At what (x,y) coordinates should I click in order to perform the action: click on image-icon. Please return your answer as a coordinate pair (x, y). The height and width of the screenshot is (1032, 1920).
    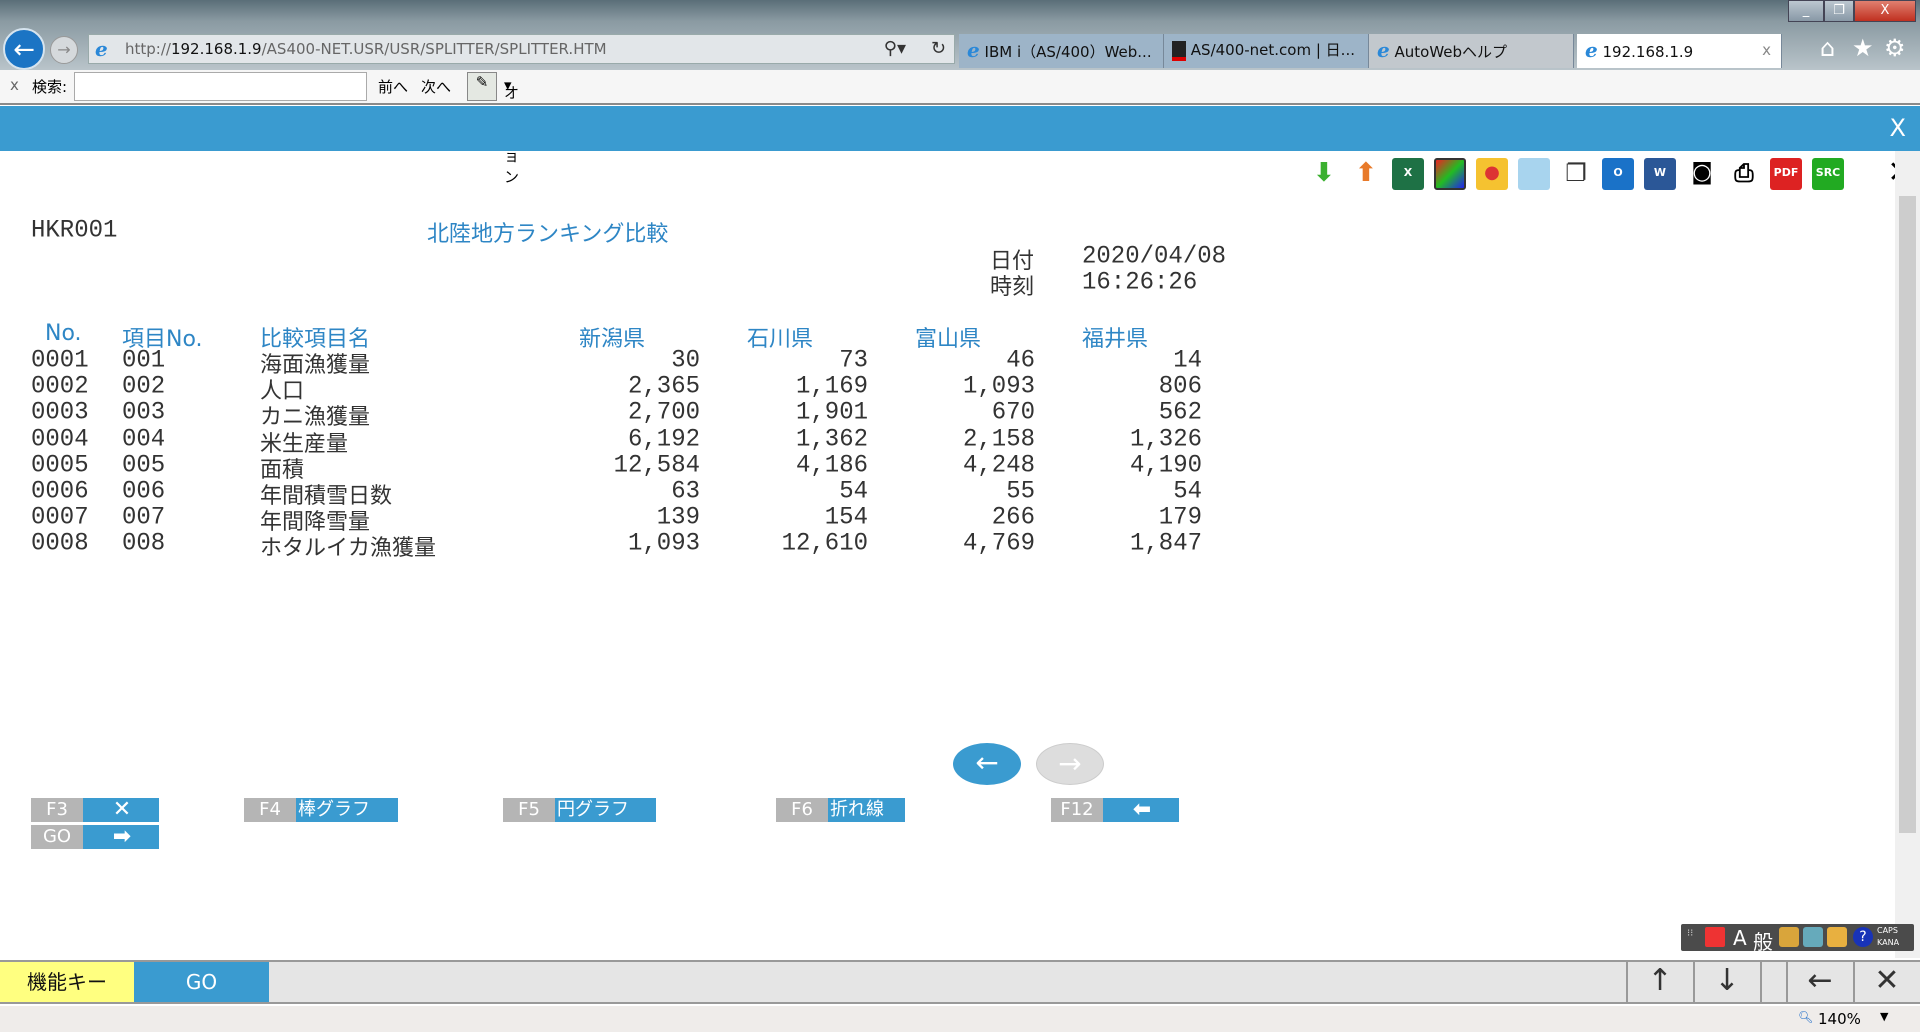
    Looking at the image, I should click on (1450, 174).